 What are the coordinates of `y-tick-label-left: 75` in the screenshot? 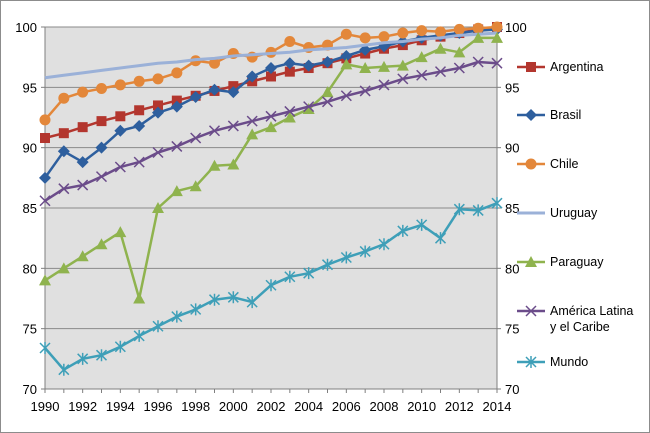 It's located at (30, 329).